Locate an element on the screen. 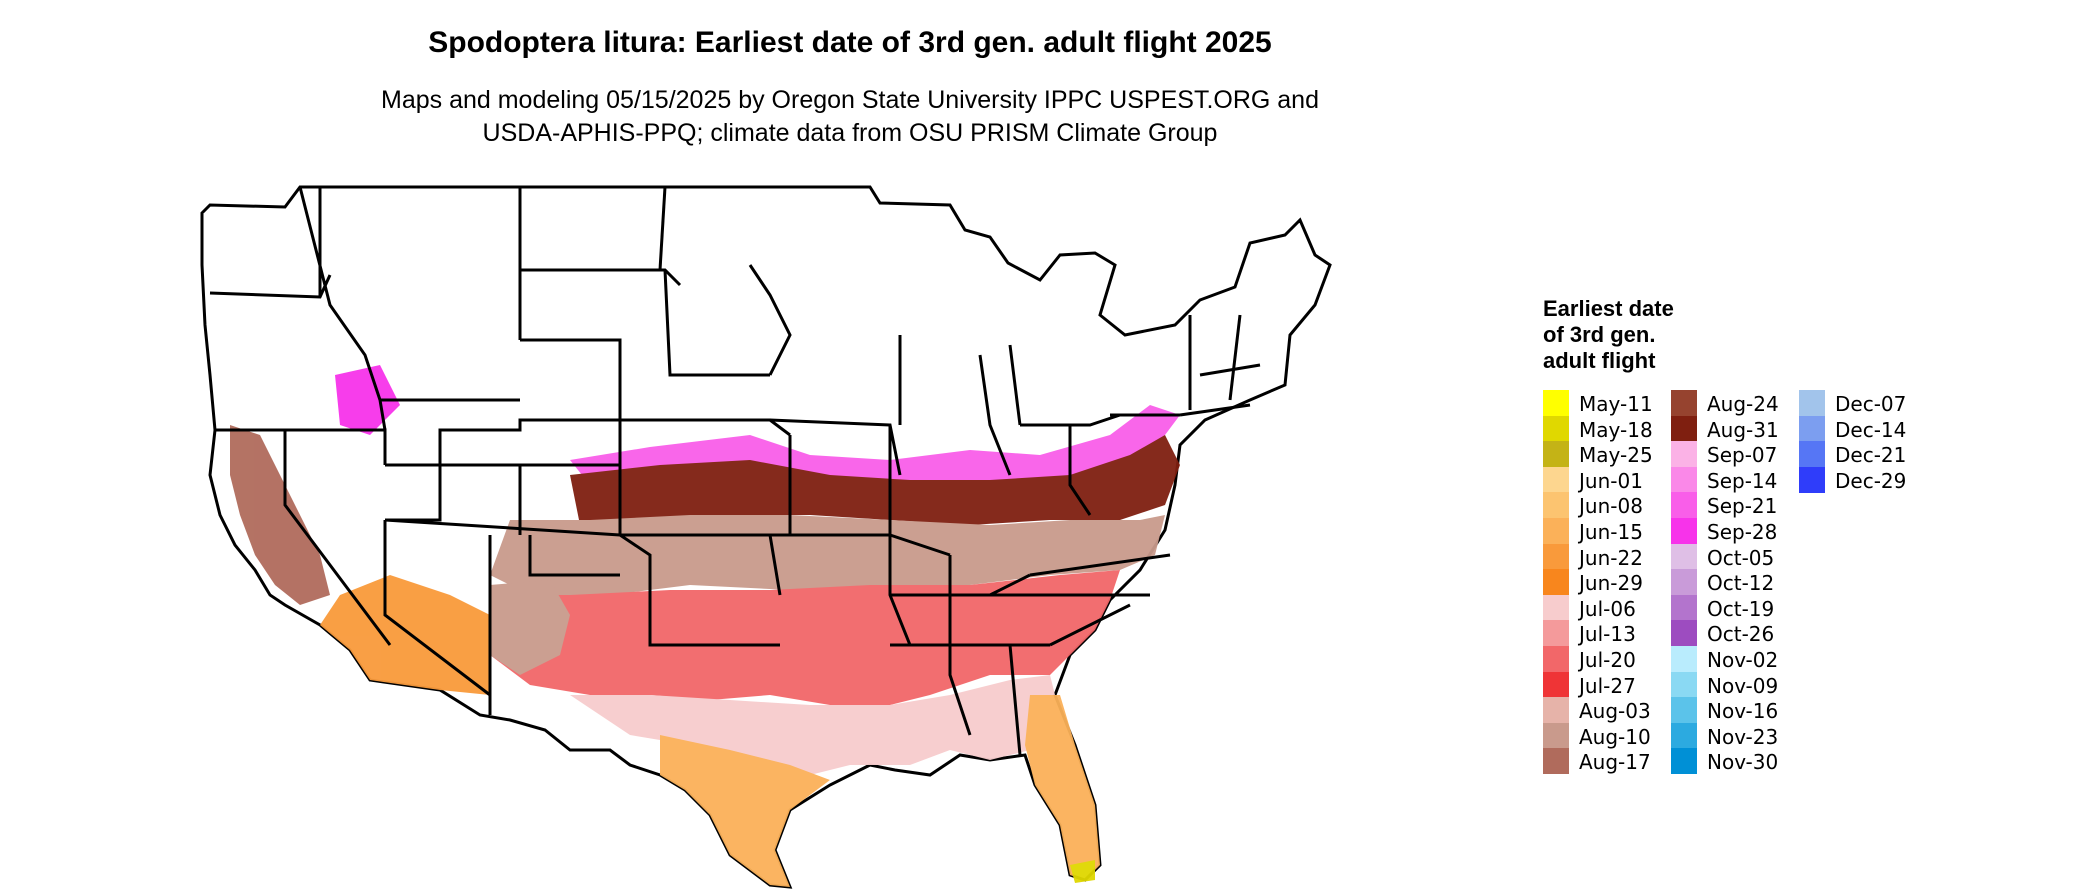 The width and height of the screenshot is (2100, 895). legend-title-line-1: Earliest date is located at coordinates (1608, 308).